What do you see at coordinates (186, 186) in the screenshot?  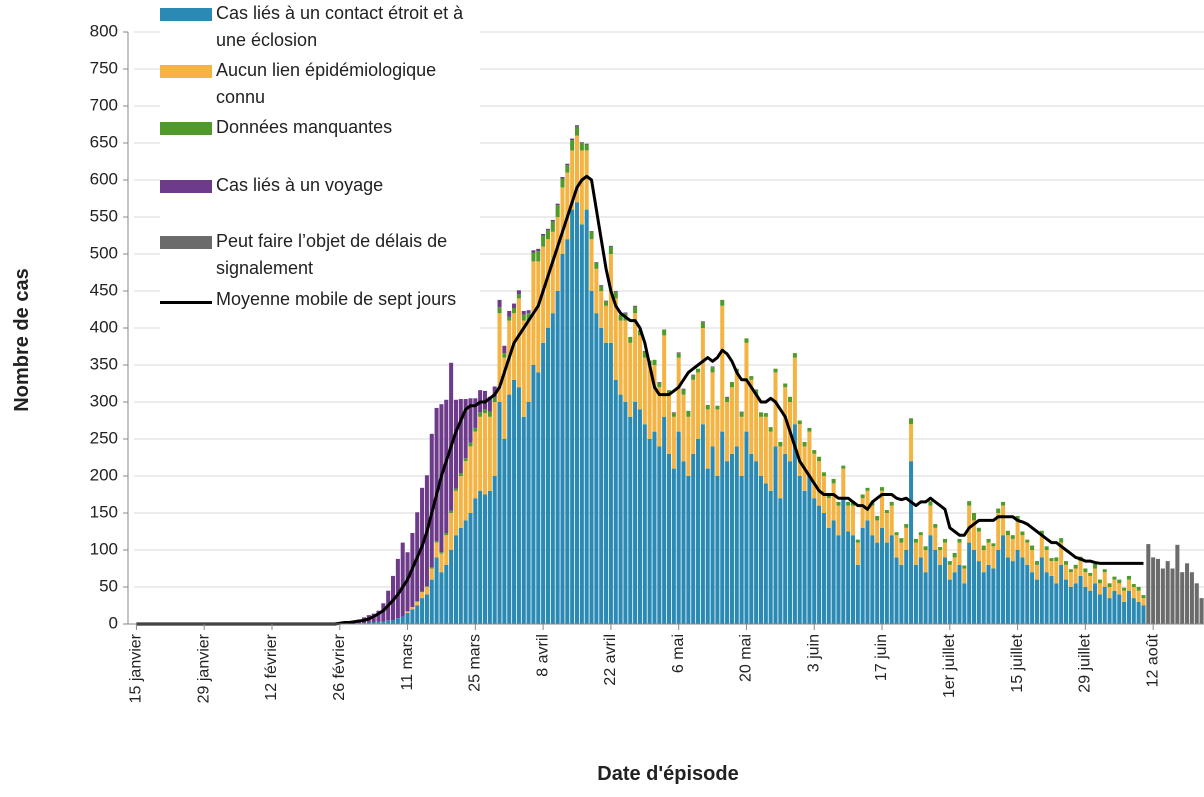 I see `legend-swatch` at bounding box center [186, 186].